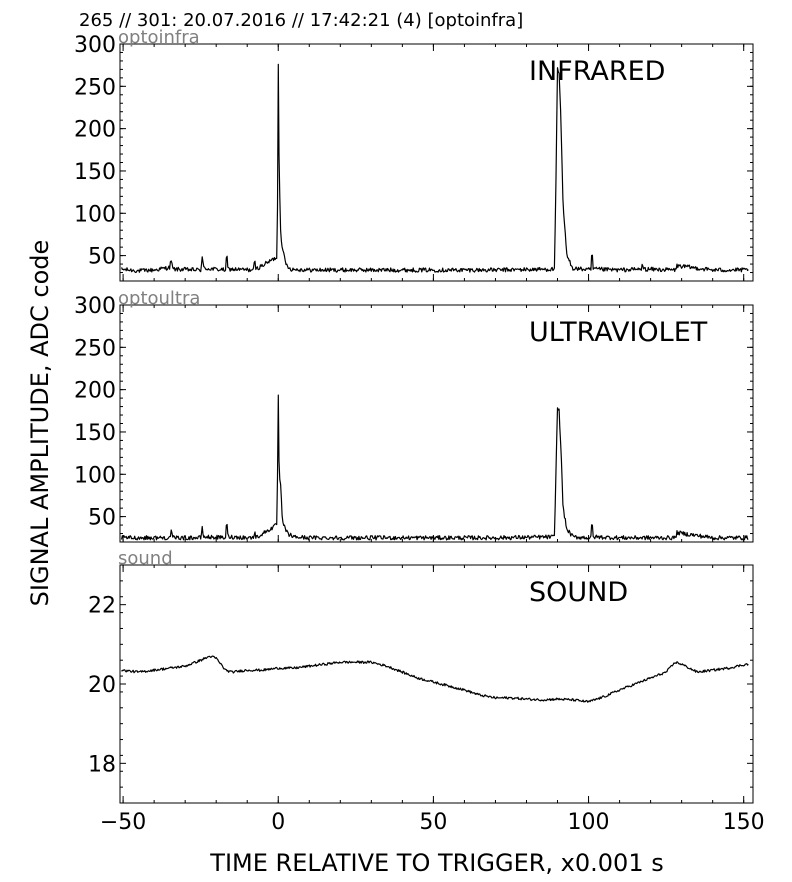 Image resolution: width=792 pixels, height=882 pixels. What do you see at coordinates (744, 822) in the screenshot?
I see `x-tick-label: 150` at bounding box center [744, 822].